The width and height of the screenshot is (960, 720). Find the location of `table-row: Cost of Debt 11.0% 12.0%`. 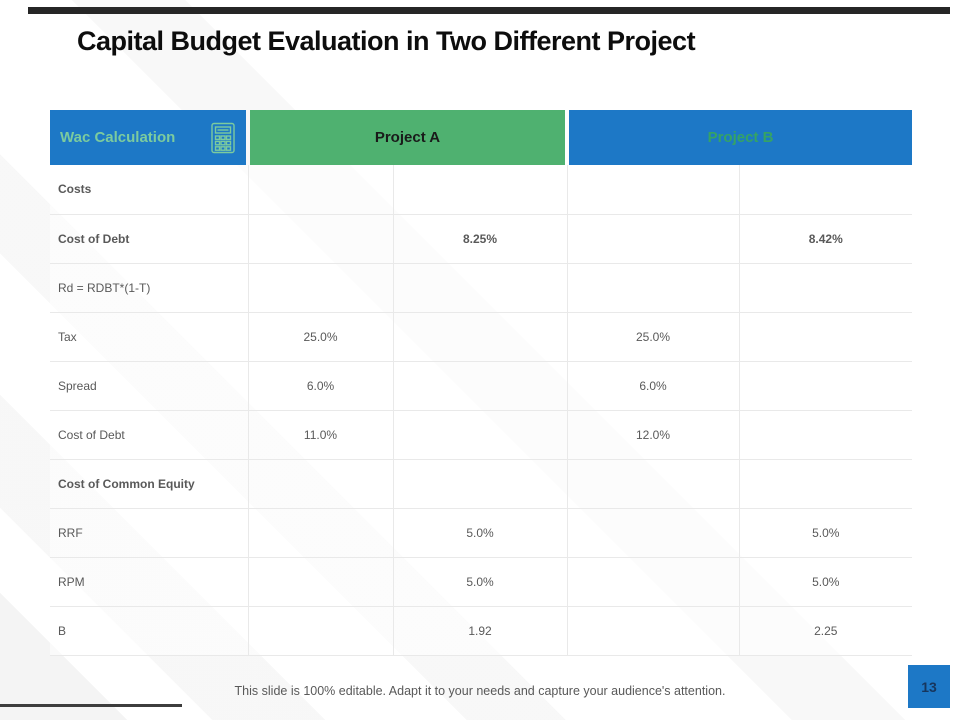

table-row: Cost of Debt 11.0% 12.0% is located at coordinates (481, 434).